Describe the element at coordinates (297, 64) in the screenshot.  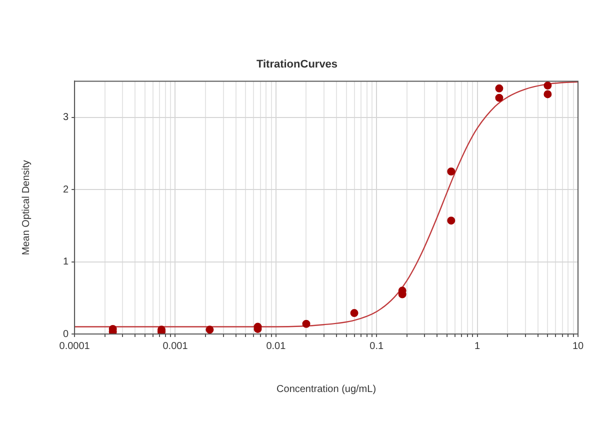
I see `chart-title: TitrationCurves` at that location.